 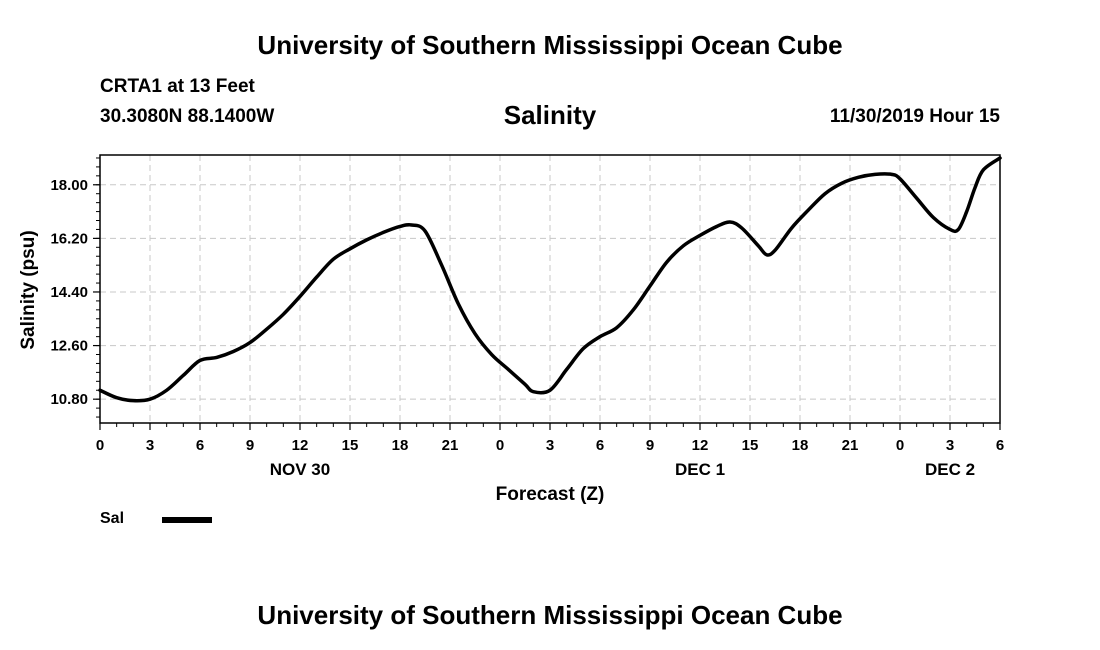 What do you see at coordinates (69, 292) in the screenshot?
I see `y-tick-label: 14.40` at bounding box center [69, 292].